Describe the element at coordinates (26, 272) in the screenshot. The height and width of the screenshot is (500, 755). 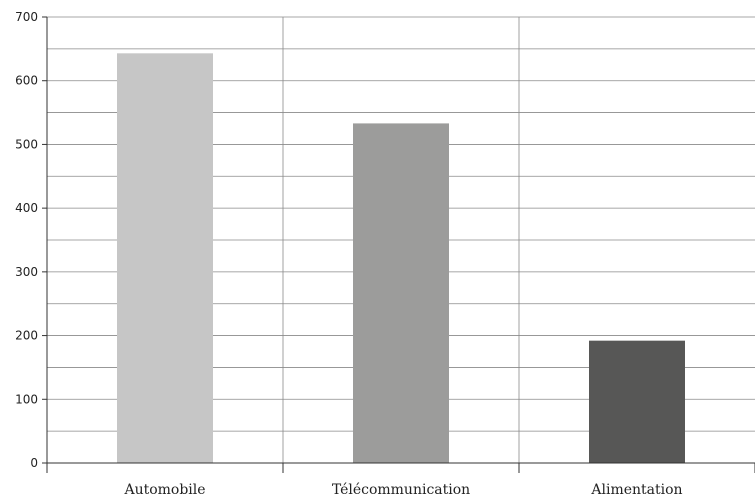
I see `y-tick-label: 300` at that location.